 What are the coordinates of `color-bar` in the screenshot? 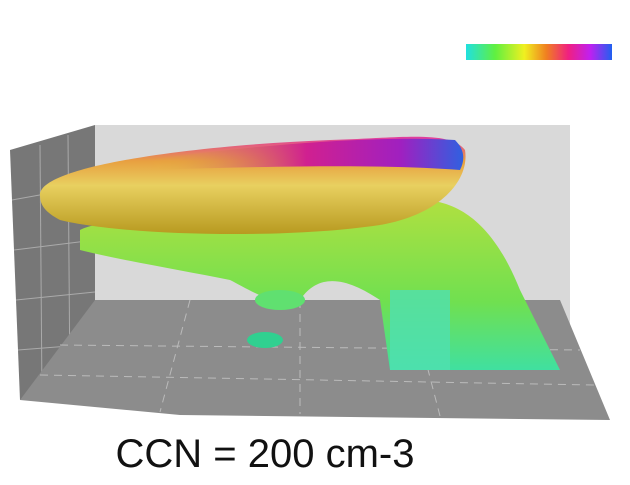 It's located at (539, 52).